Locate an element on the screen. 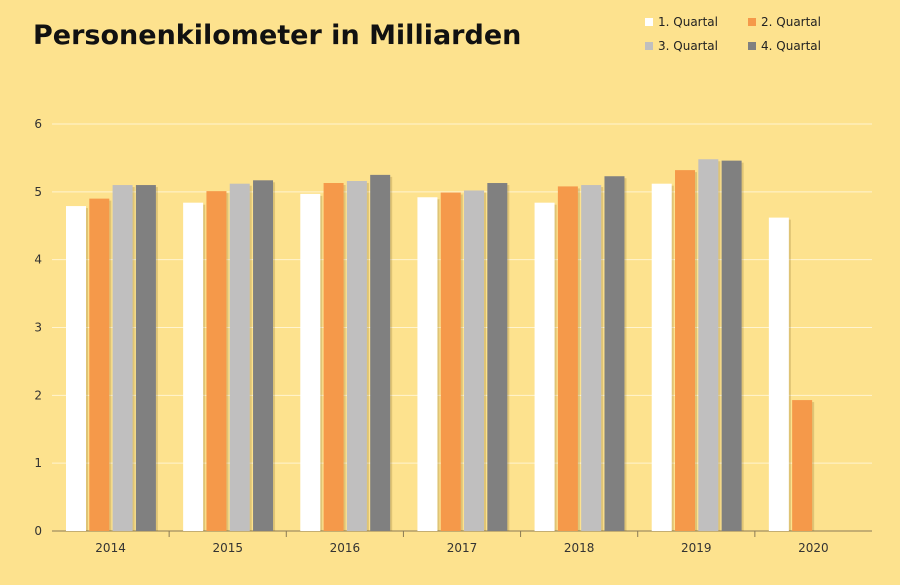 This screenshot has width=900, height=585. x-axis: 2014 2015 2016 2017 2018 2019 2020 is located at coordinates (462, 543).